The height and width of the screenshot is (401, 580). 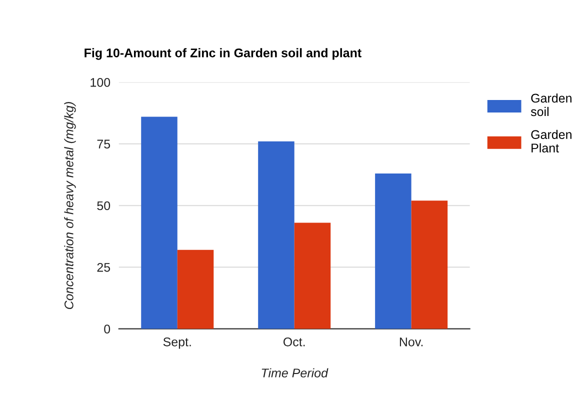 What do you see at coordinates (100, 82) in the screenshot?
I see `y-tick-label: 100` at bounding box center [100, 82].